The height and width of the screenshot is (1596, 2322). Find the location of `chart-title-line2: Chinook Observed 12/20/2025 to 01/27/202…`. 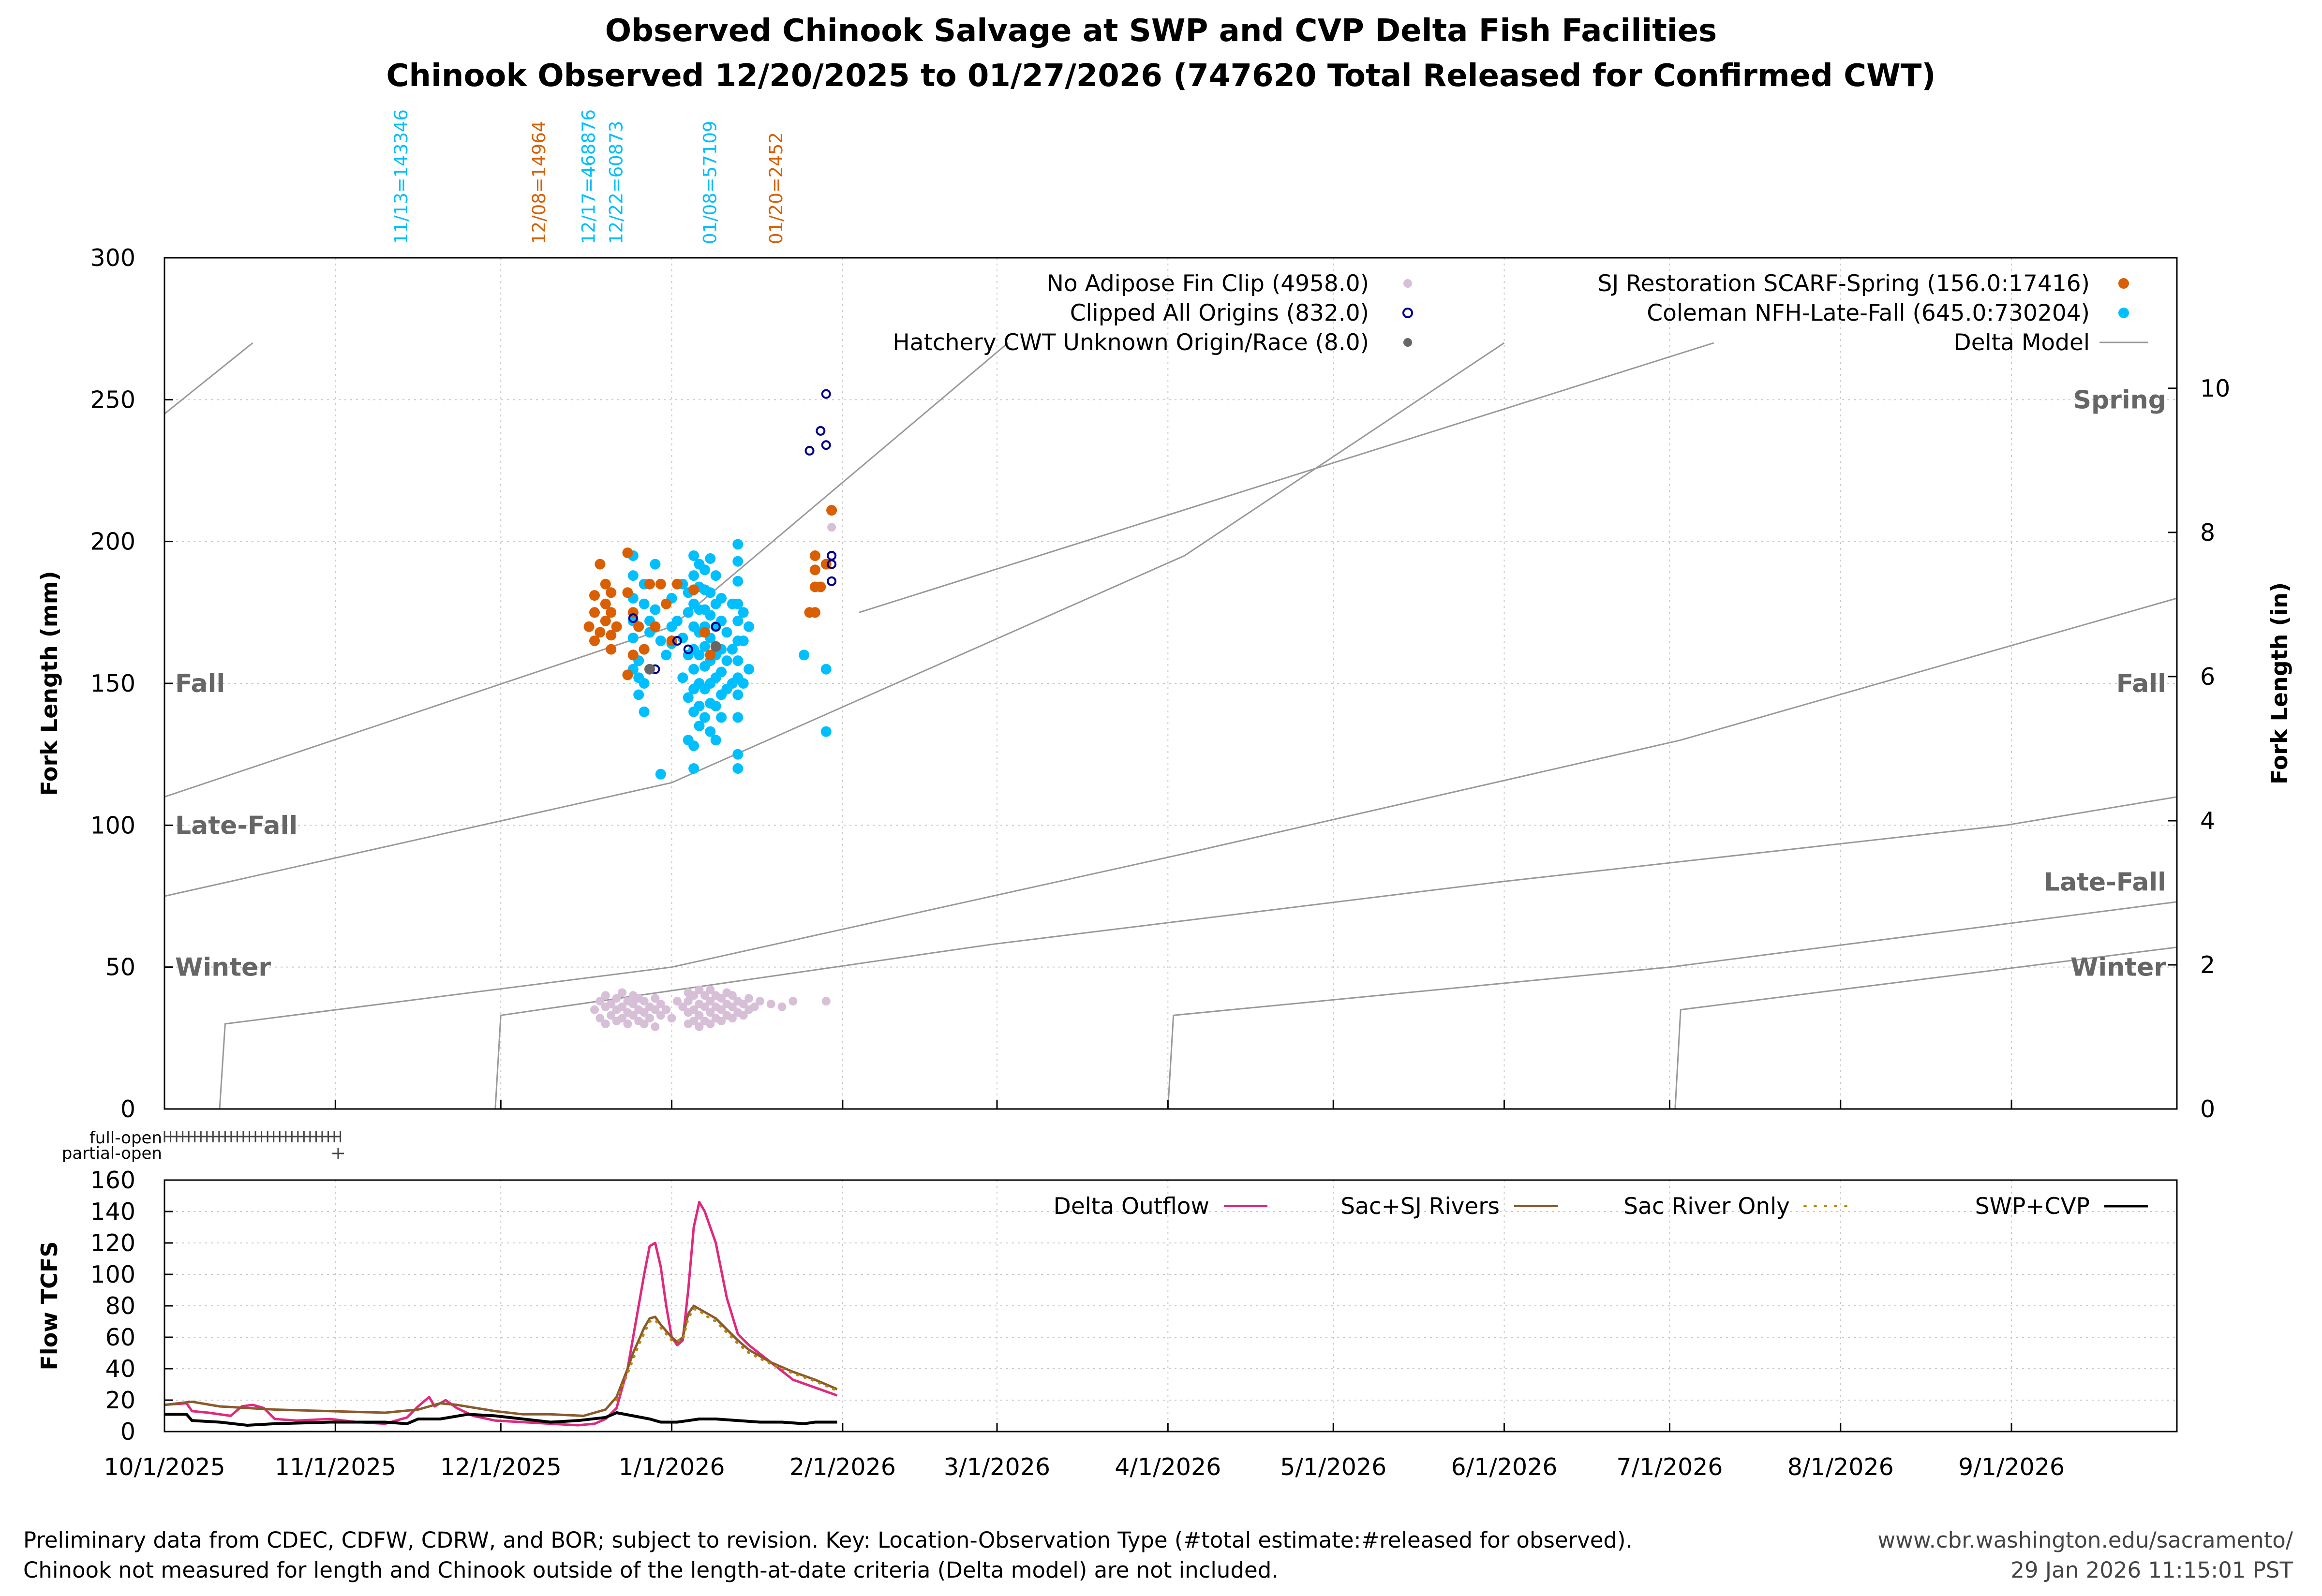

chart-title-line2: Chinook Observed 12/20/2025 to 01/27/202… is located at coordinates (1160, 76).